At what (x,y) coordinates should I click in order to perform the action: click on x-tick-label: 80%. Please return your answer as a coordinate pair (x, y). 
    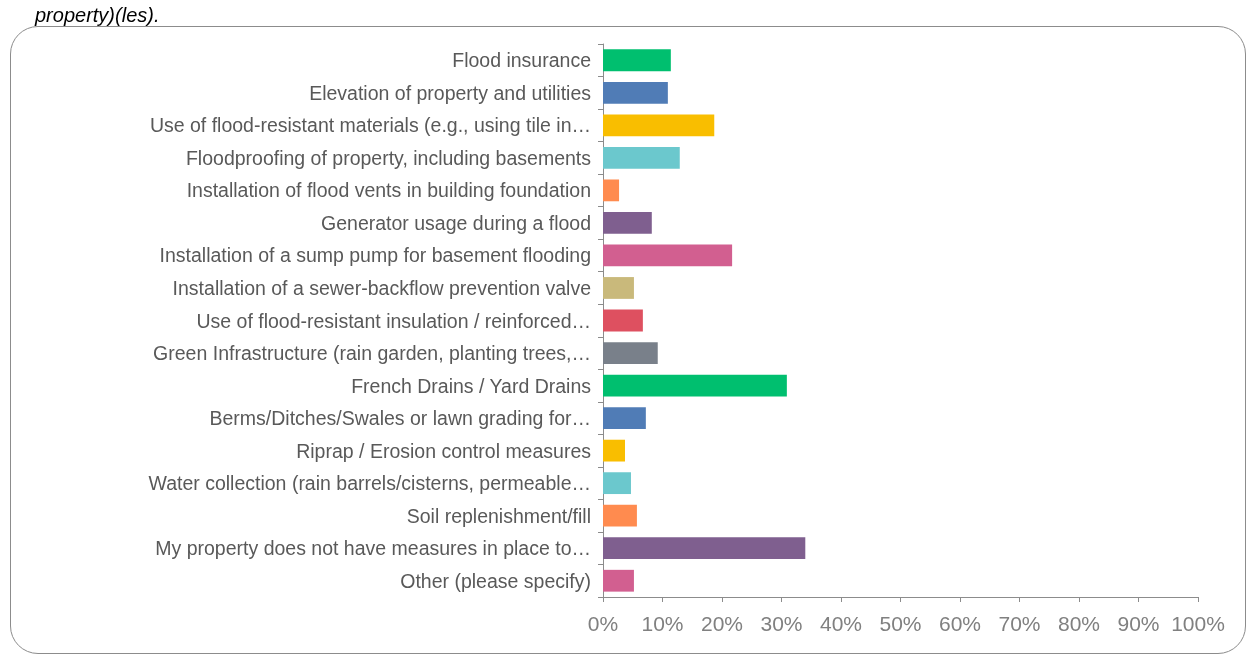
    Looking at the image, I should click on (1079, 623).